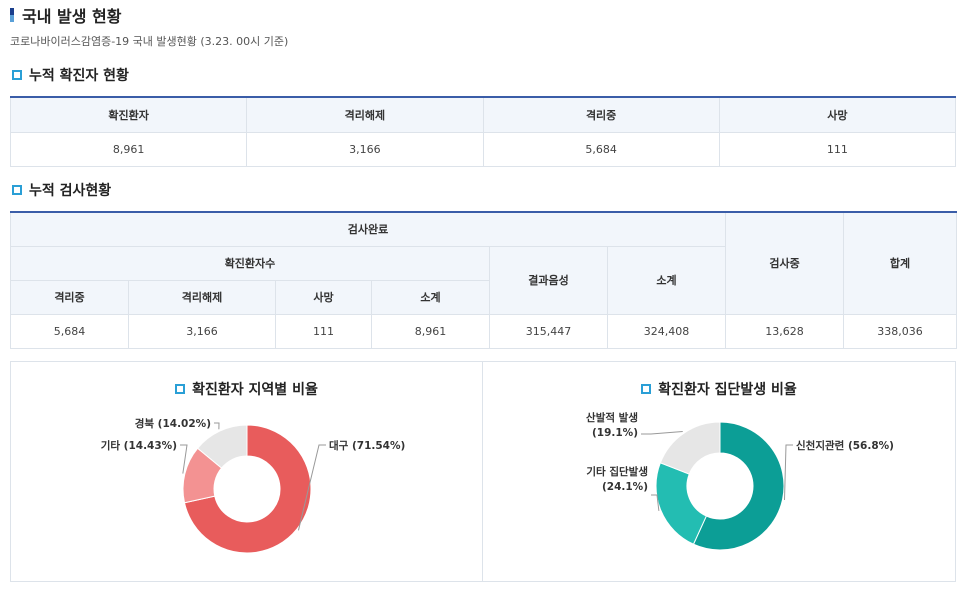 This screenshot has width=966, height=591. Describe the element at coordinates (548, 280) in the screenshot. I see `header-negative: 결과음성` at that location.